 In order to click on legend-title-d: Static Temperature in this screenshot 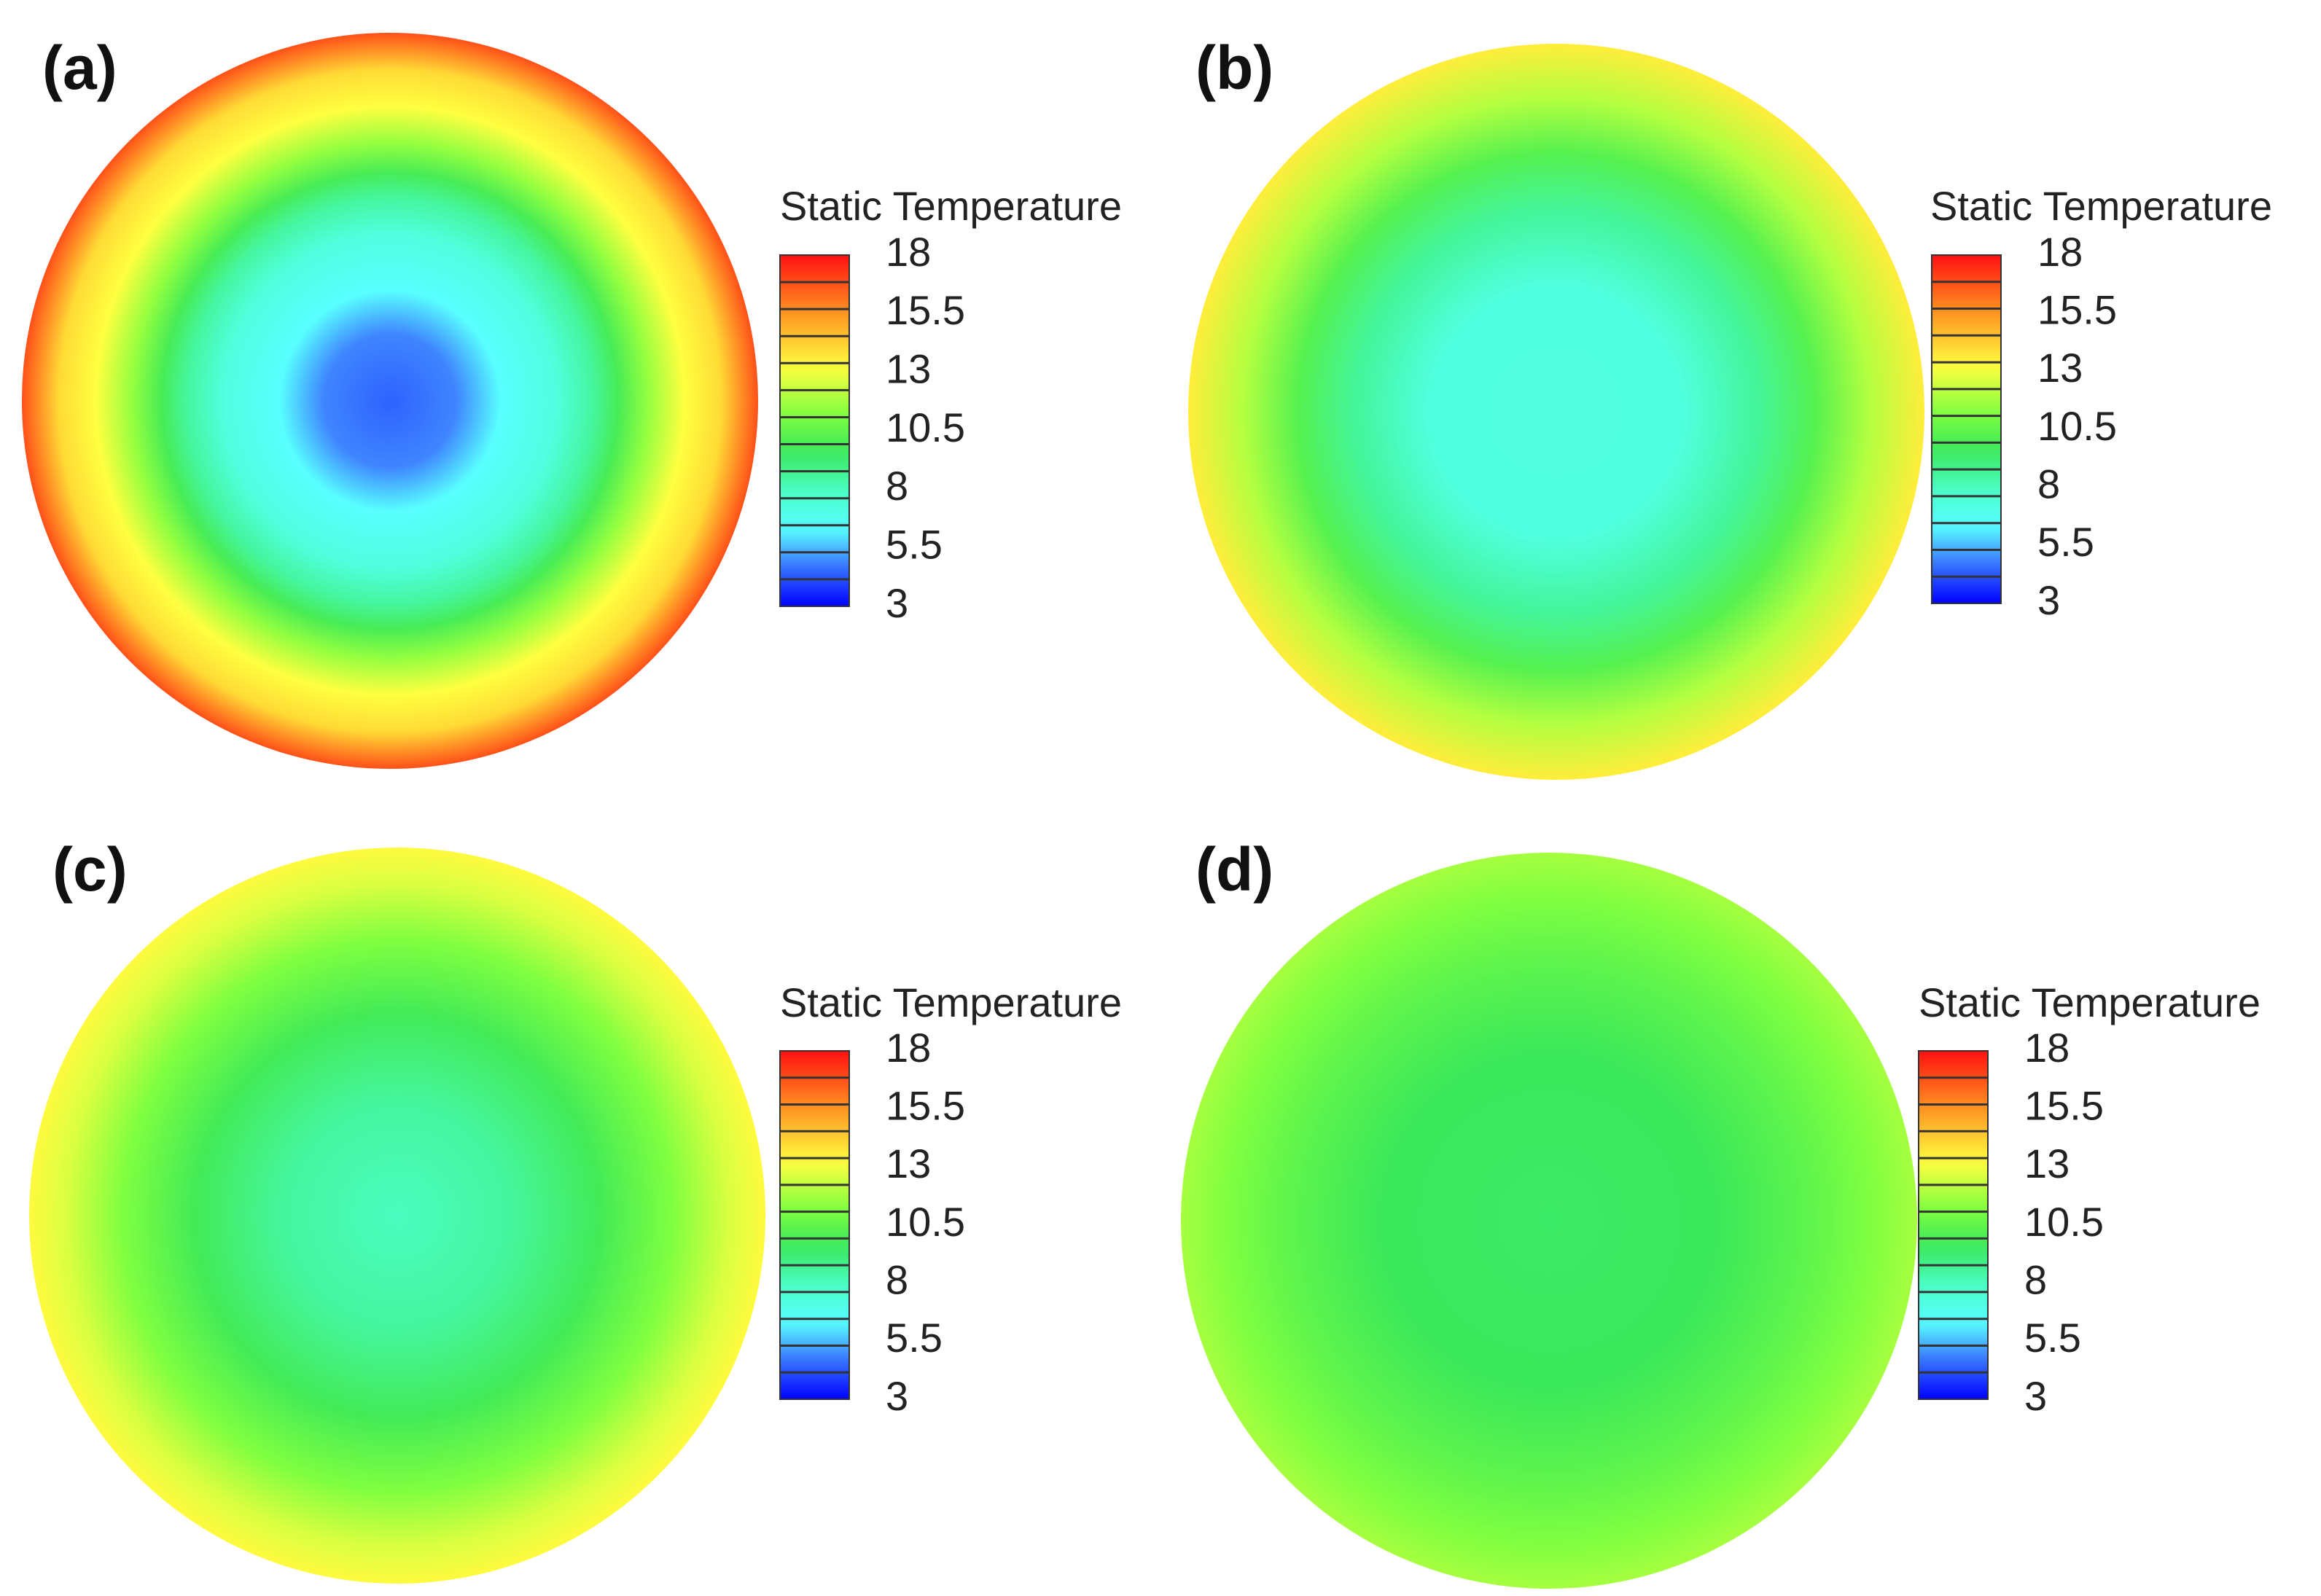, I will do `click(2089, 1002)`.